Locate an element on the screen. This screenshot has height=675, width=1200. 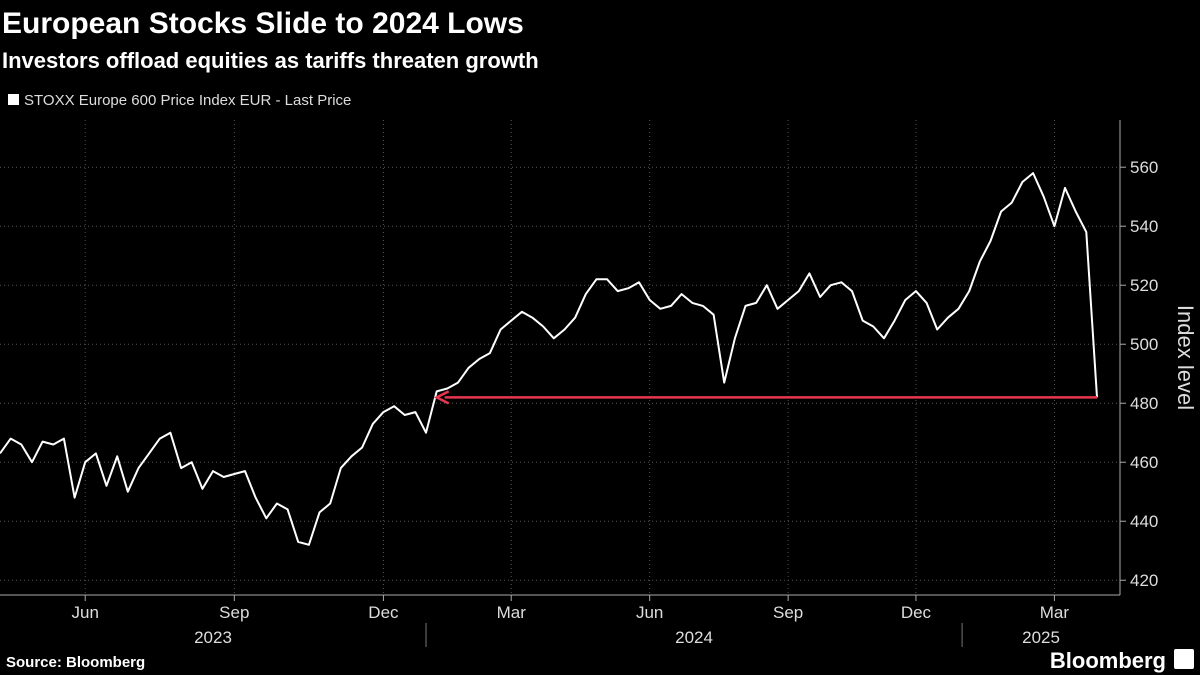
brand-icon is located at coordinates (1184, 659).